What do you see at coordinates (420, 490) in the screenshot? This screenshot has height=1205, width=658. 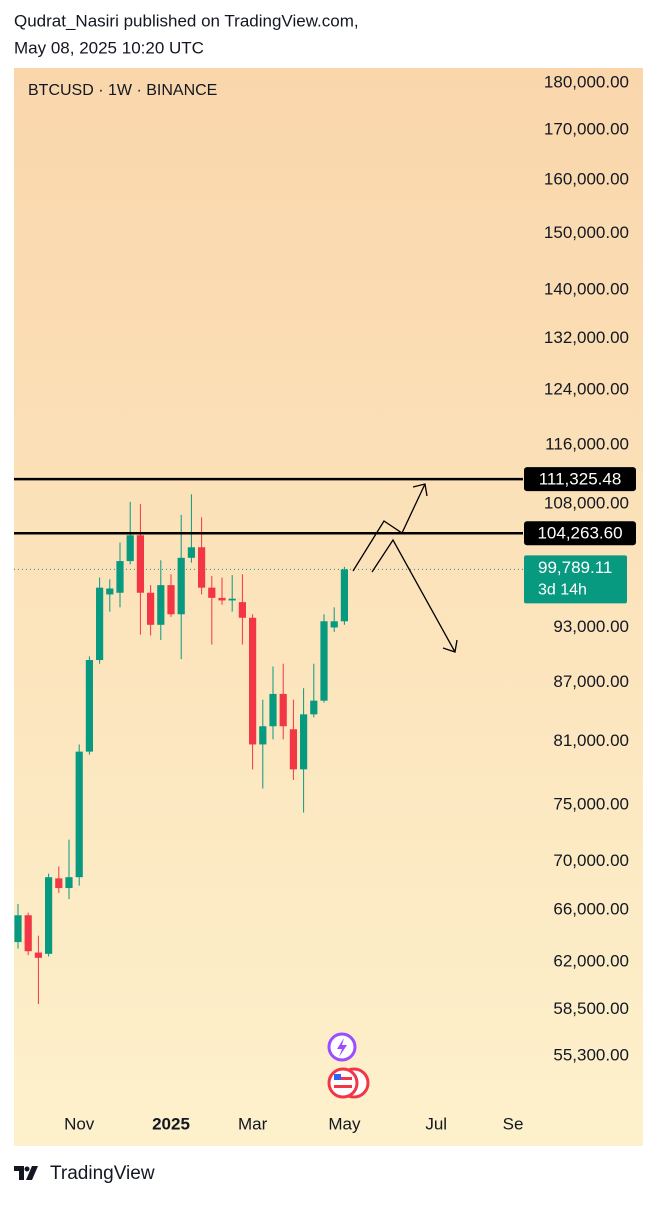 I see `up-arrow-head` at bounding box center [420, 490].